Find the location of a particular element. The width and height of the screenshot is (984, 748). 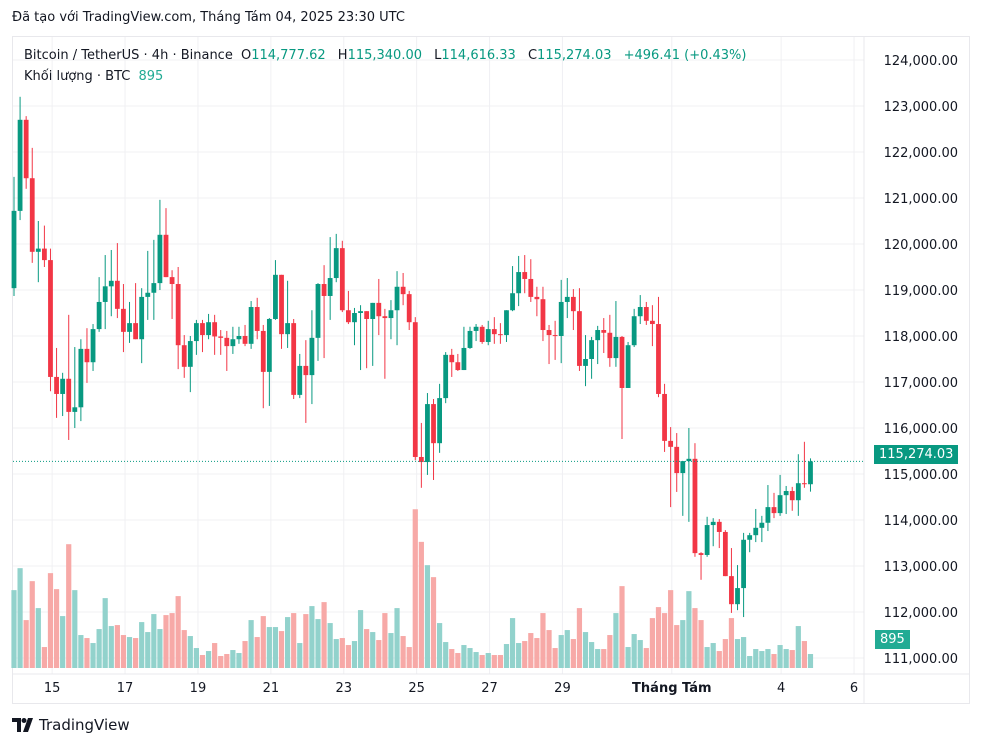

tradingview-logo: TradingView is located at coordinates (71, 725).